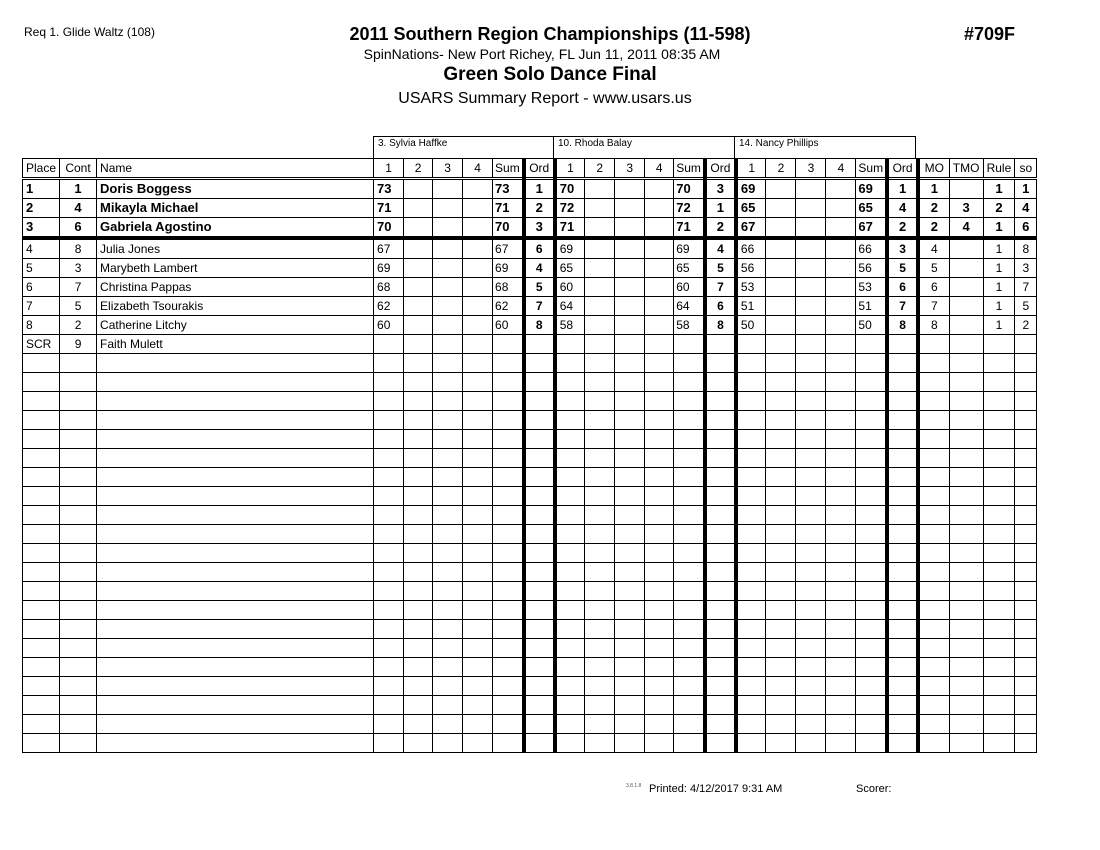 The height and width of the screenshot is (850, 1100). I want to click on mo-cell: 7, so click(933, 306).